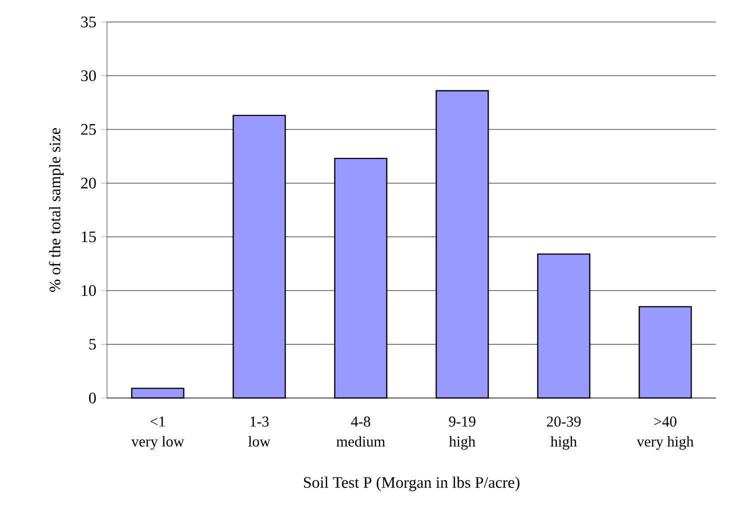 This screenshot has height=521, width=729. What do you see at coordinates (412, 484) in the screenshot?
I see `x-axis-title: Soil Test P (Morgan in lbs P/acre)` at bounding box center [412, 484].